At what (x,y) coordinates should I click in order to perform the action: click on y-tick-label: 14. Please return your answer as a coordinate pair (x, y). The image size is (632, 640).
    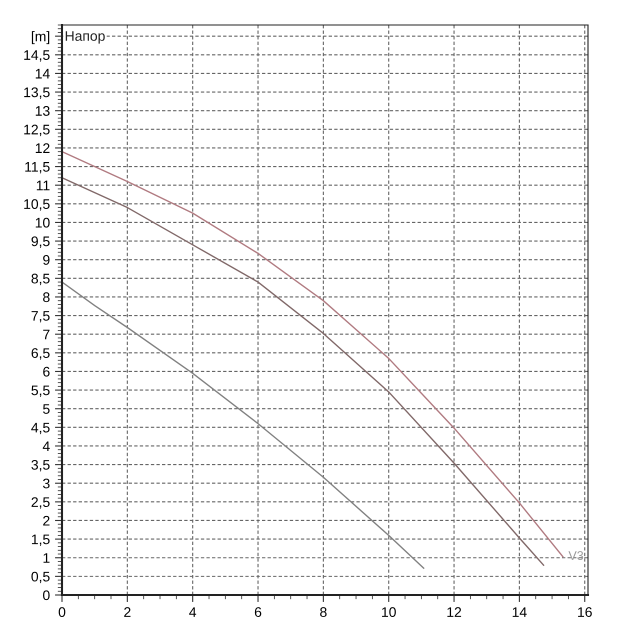
    Looking at the image, I should click on (43, 73).